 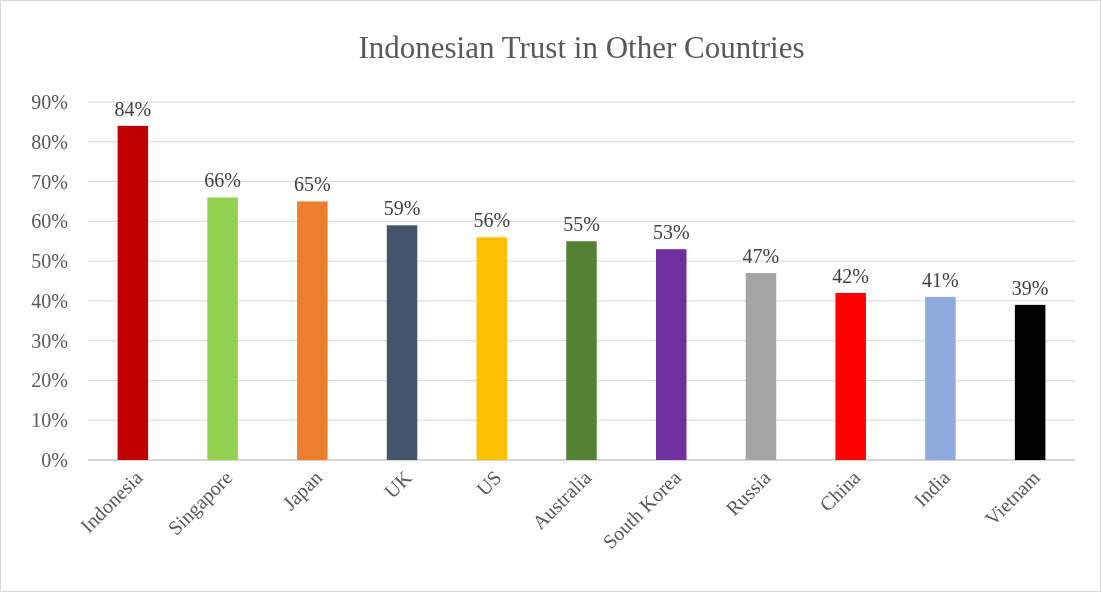 What do you see at coordinates (932, 488) in the screenshot?
I see `x-tick-label: India` at bounding box center [932, 488].